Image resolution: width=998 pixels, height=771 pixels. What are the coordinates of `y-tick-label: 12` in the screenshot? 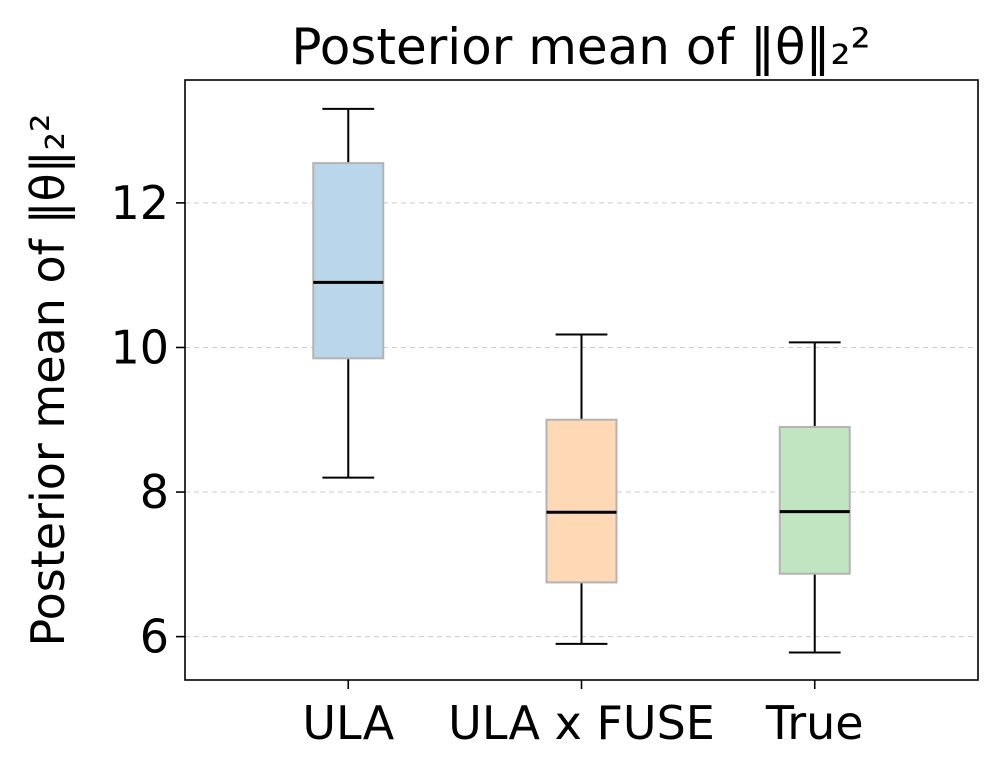 It's located at (139, 203).